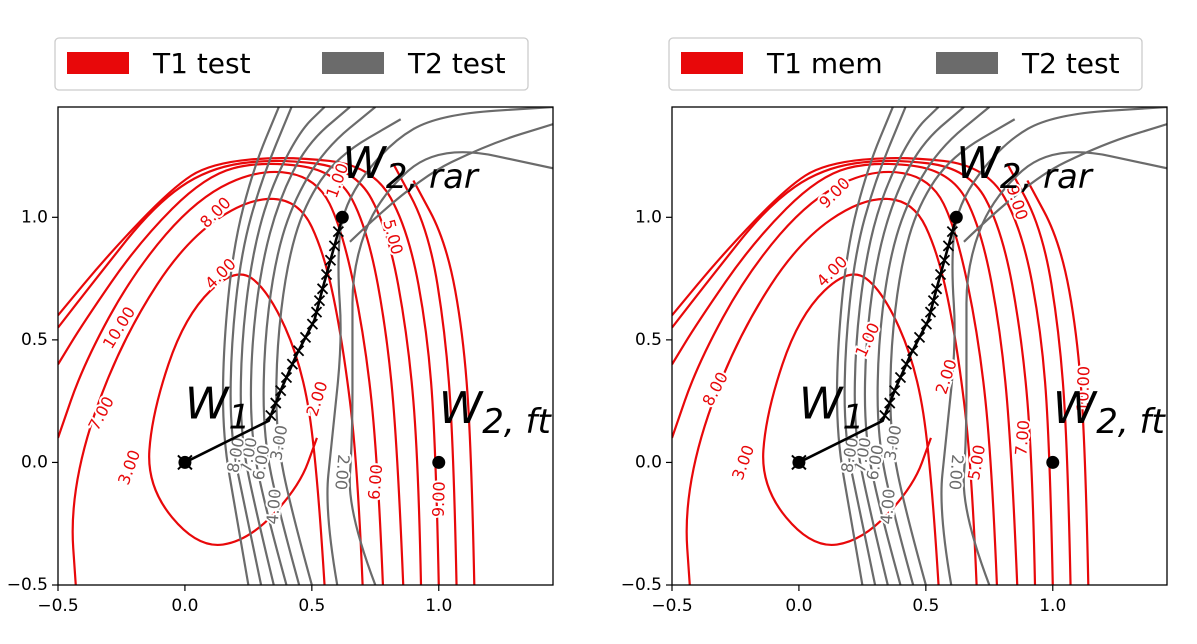  Describe the element at coordinates (184, 606) in the screenshot. I see `x-tick-label: 0.0` at that location.